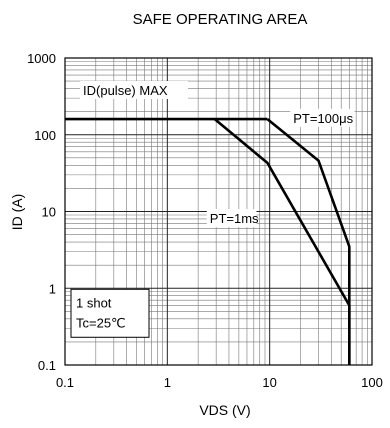 The image size is (390, 428). What do you see at coordinates (94, 302) in the screenshot?
I see `condition-shot-label: 1 shot` at bounding box center [94, 302].